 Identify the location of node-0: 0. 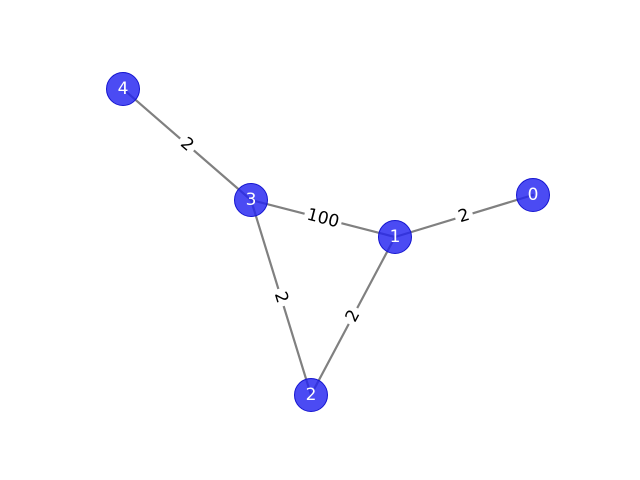
(533, 195).